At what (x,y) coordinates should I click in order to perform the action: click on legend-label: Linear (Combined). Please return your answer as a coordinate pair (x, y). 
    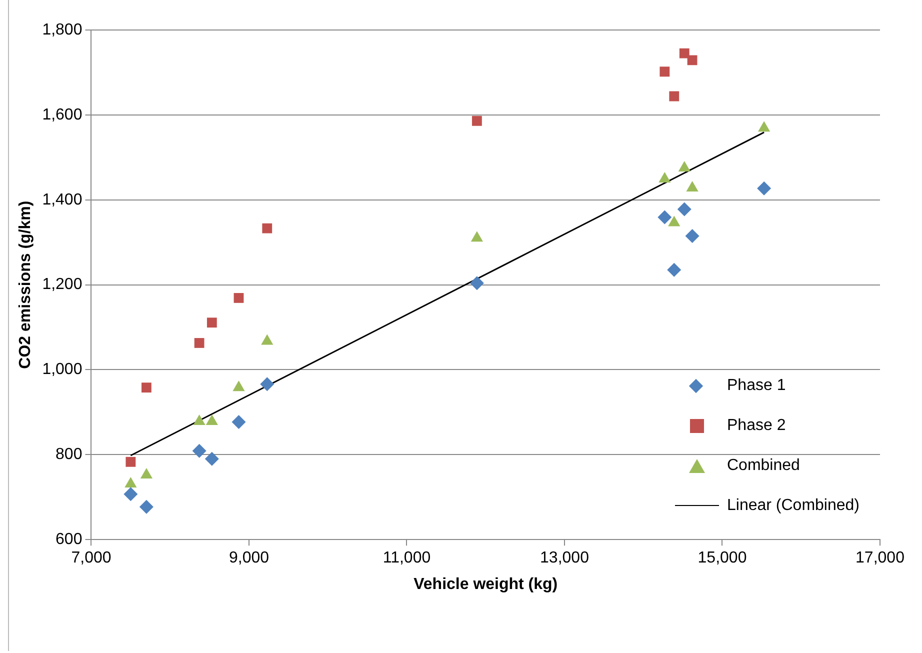
    Looking at the image, I should click on (793, 506).